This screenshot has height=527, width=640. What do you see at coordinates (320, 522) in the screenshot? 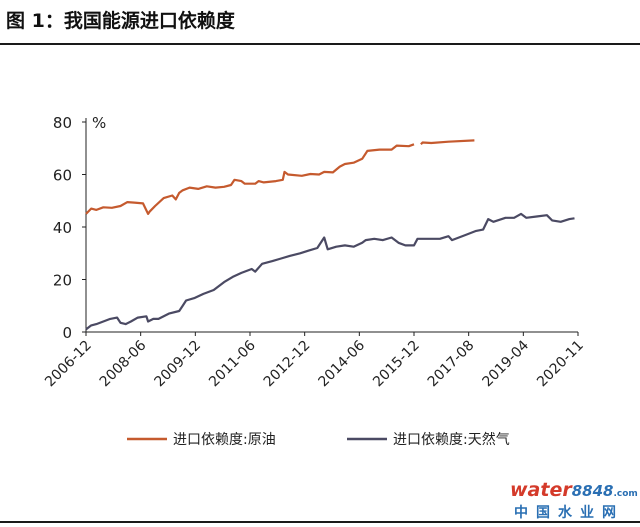
I see `bottom-rule` at bounding box center [320, 522].